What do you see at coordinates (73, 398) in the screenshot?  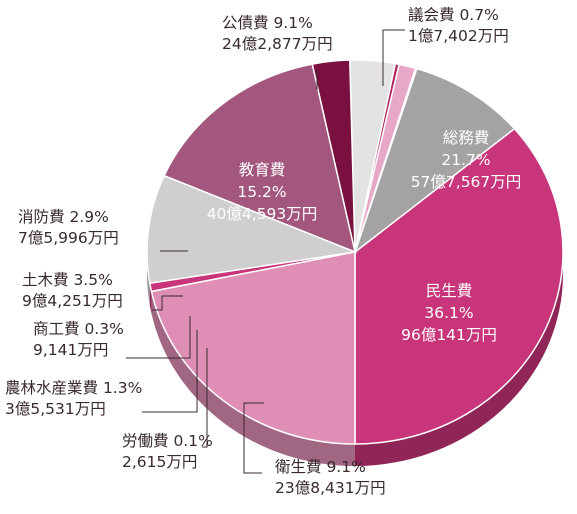 I see `slice-label-3: 農林水産業費 1.3% 3億5,531万円` at bounding box center [73, 398].